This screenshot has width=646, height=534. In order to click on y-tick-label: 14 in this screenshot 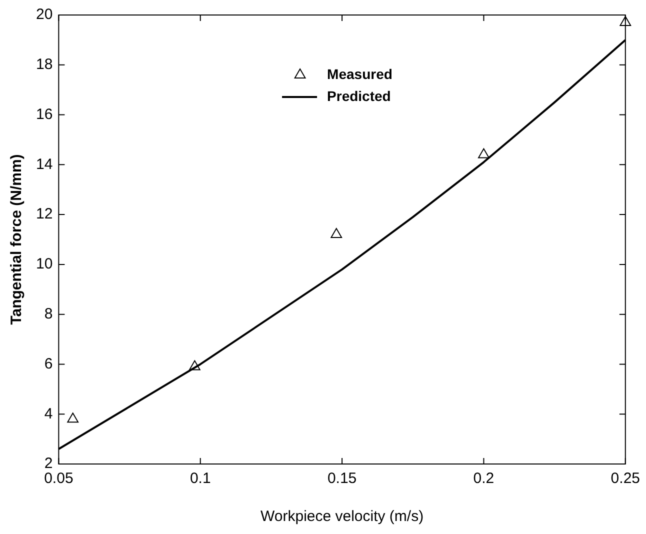, I will do `click(44, 164)`.